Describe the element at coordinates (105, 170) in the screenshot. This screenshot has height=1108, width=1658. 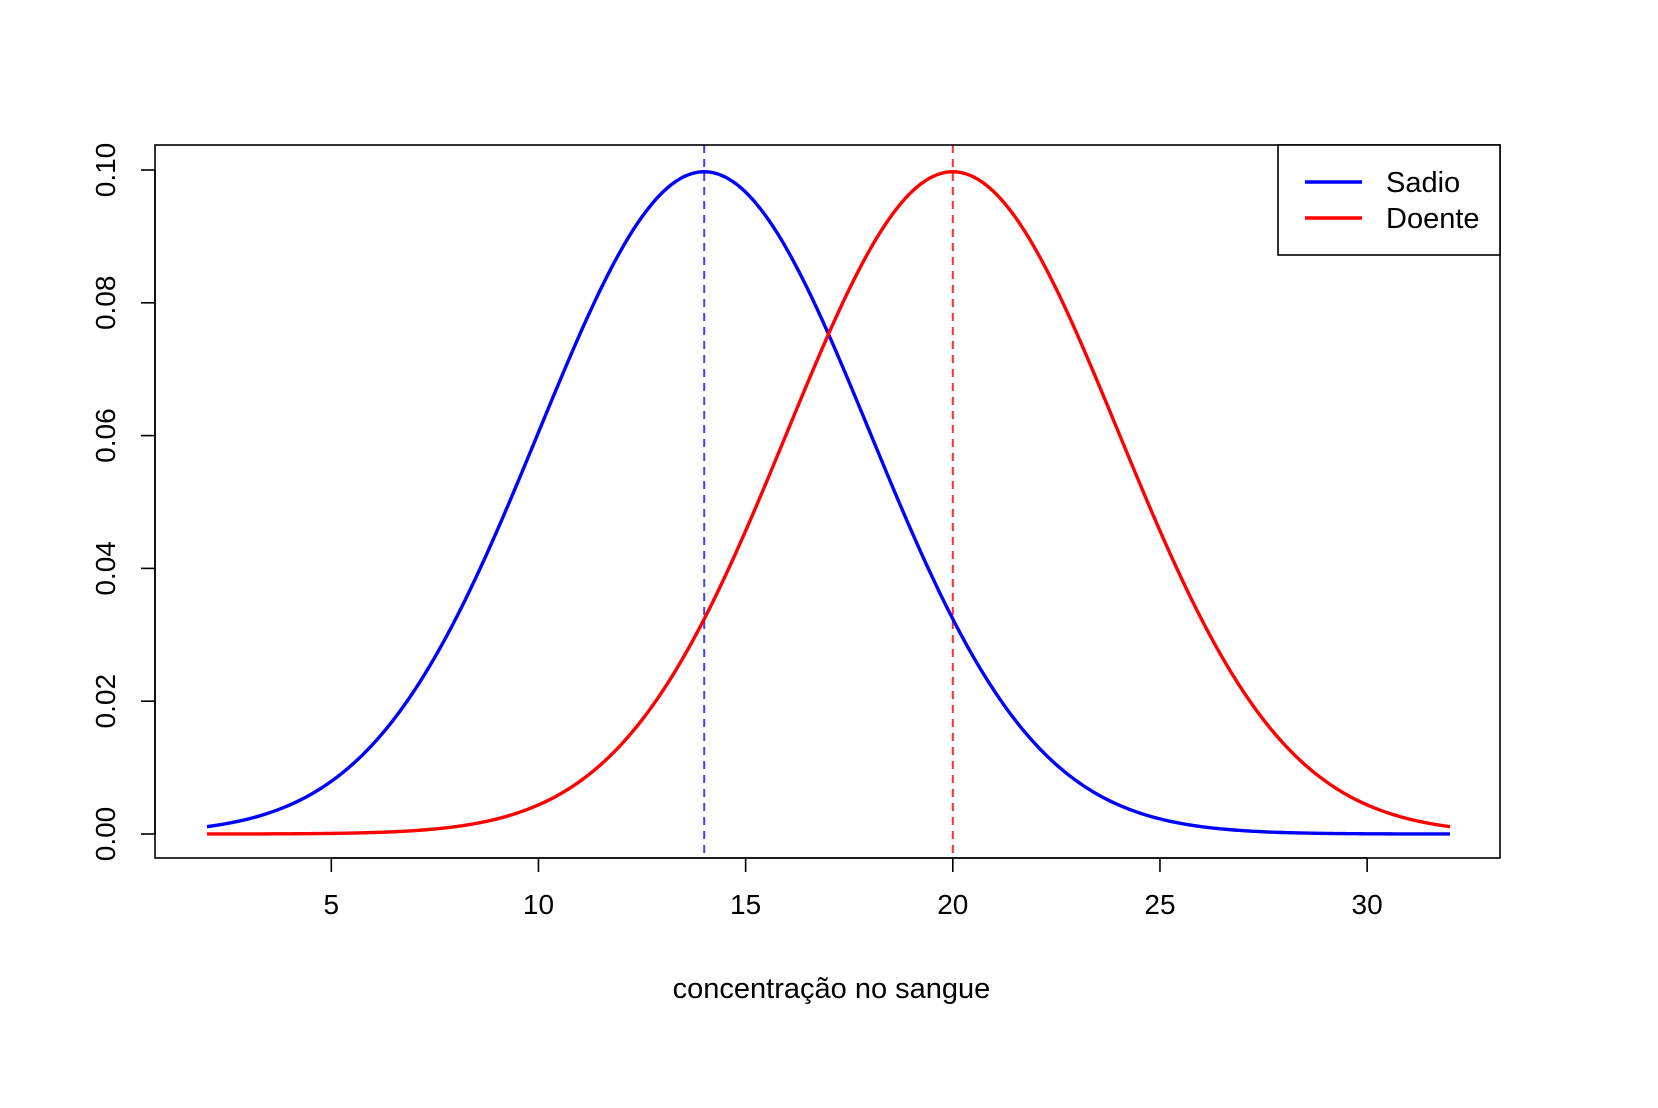
I see `y-tick-label: 0.10` at that location.